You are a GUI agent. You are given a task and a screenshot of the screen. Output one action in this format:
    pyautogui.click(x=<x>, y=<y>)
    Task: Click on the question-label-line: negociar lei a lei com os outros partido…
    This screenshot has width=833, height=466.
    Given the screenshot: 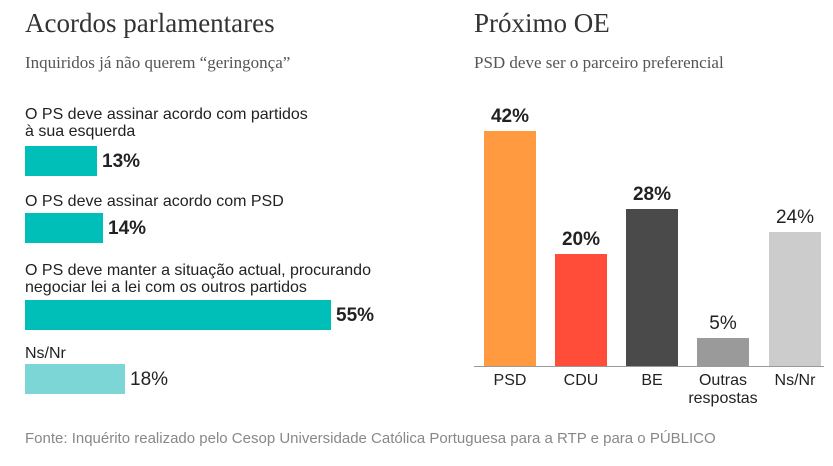 What is the action you would take?
    pyautogui.click(x=166, y=287)
    